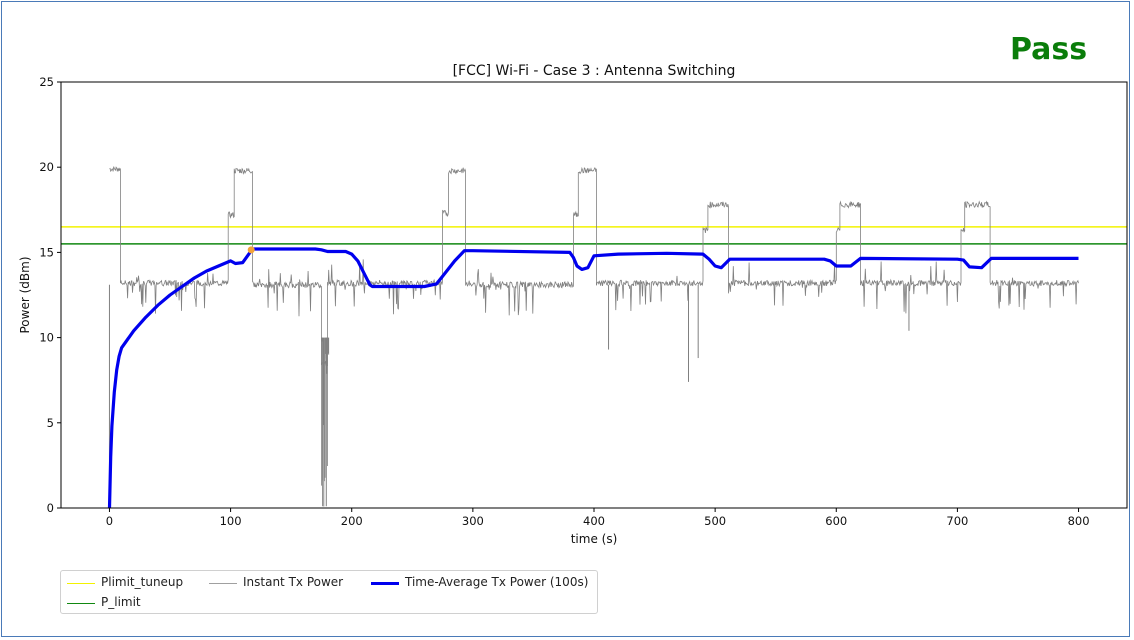 This screenshot has width=1134, height=640. I want to click on x-tick-label: 200, so click(352, 521).